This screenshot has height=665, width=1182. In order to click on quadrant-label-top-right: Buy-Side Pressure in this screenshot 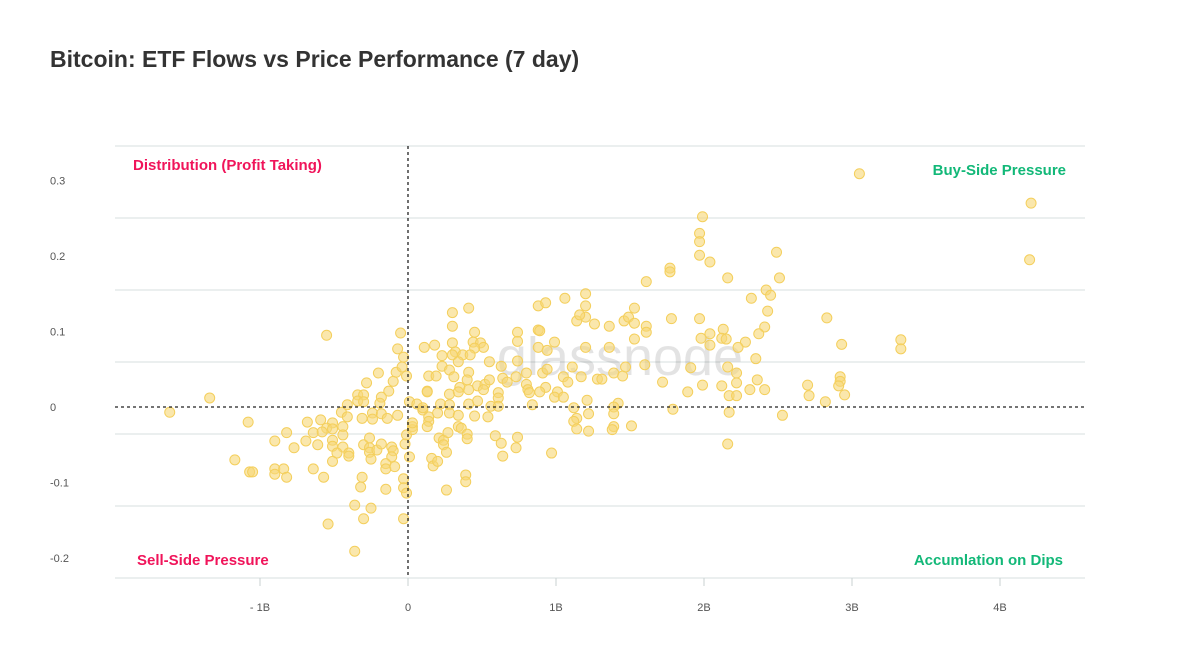, I will do `click(999, 170)`.